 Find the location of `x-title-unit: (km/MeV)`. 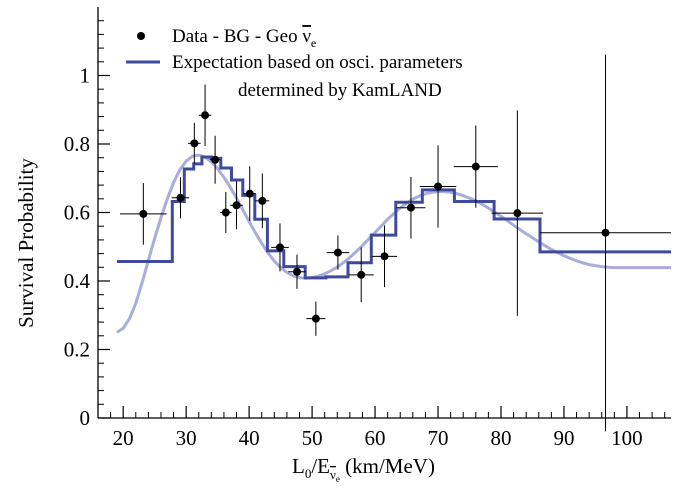

x-title-unit: (km/MeV) is located at coordinates (387, 466).